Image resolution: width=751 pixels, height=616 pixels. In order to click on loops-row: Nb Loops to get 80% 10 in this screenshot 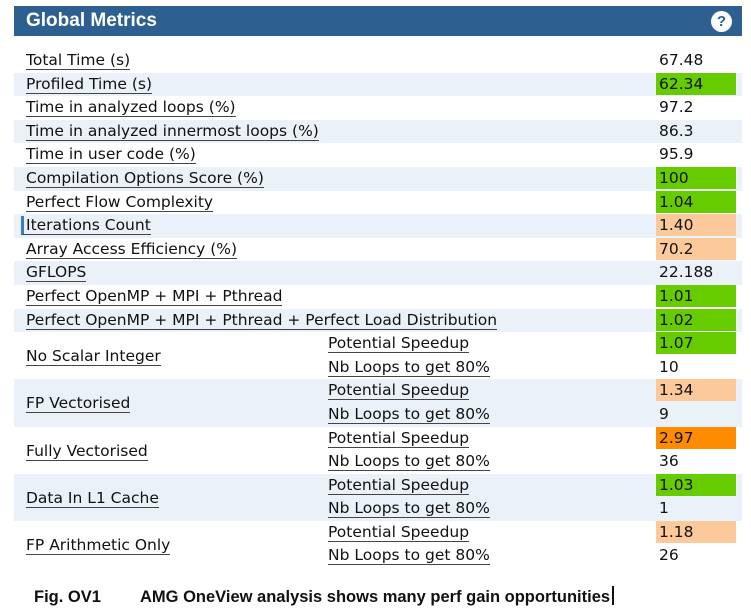, I will do `click(378, 368)`.